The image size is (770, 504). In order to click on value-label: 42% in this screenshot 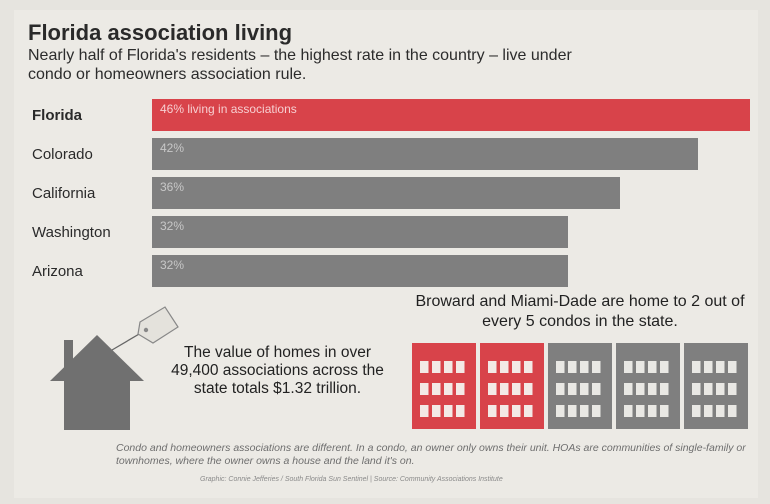, I will do `click(172, 148)`.